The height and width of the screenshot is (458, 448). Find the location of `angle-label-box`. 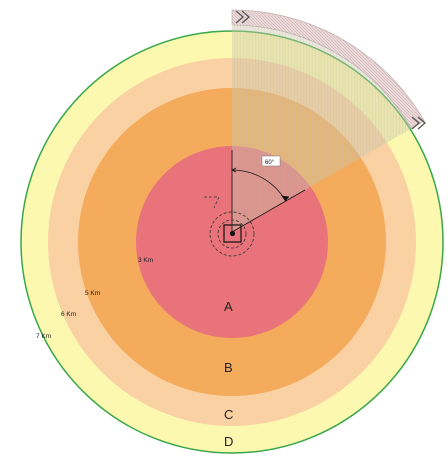

angle-label-box is located at coordinates (271, 161).